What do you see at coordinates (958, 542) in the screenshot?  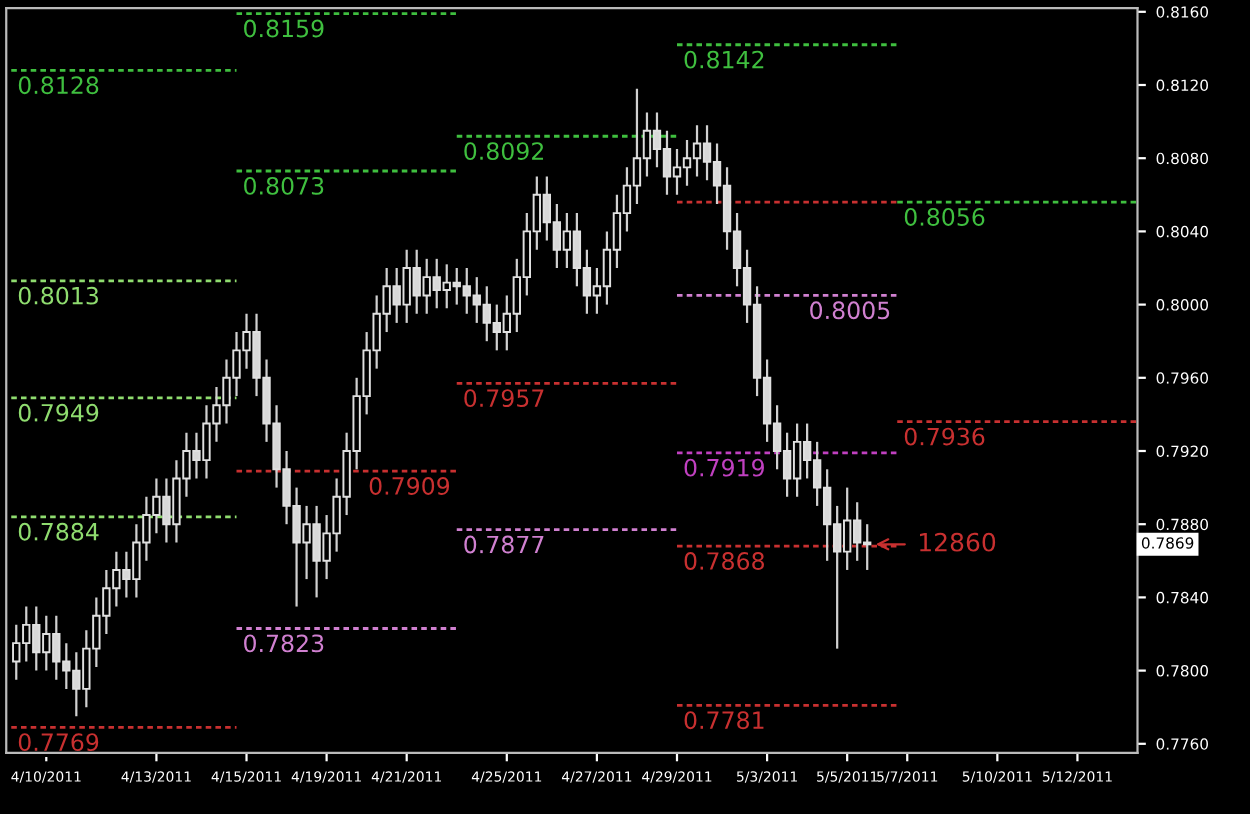 I see `annotation: 12860` at bounding box center [958, 542].